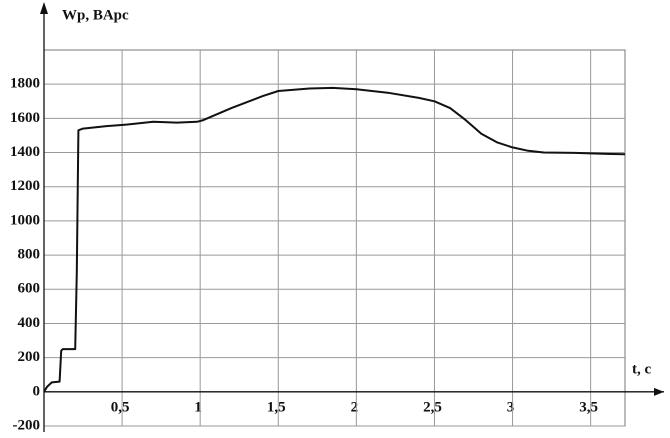 The height and width of the screenshot is (438, 670). I want to click on x-tick-label: 0,5, so click(120, 407).